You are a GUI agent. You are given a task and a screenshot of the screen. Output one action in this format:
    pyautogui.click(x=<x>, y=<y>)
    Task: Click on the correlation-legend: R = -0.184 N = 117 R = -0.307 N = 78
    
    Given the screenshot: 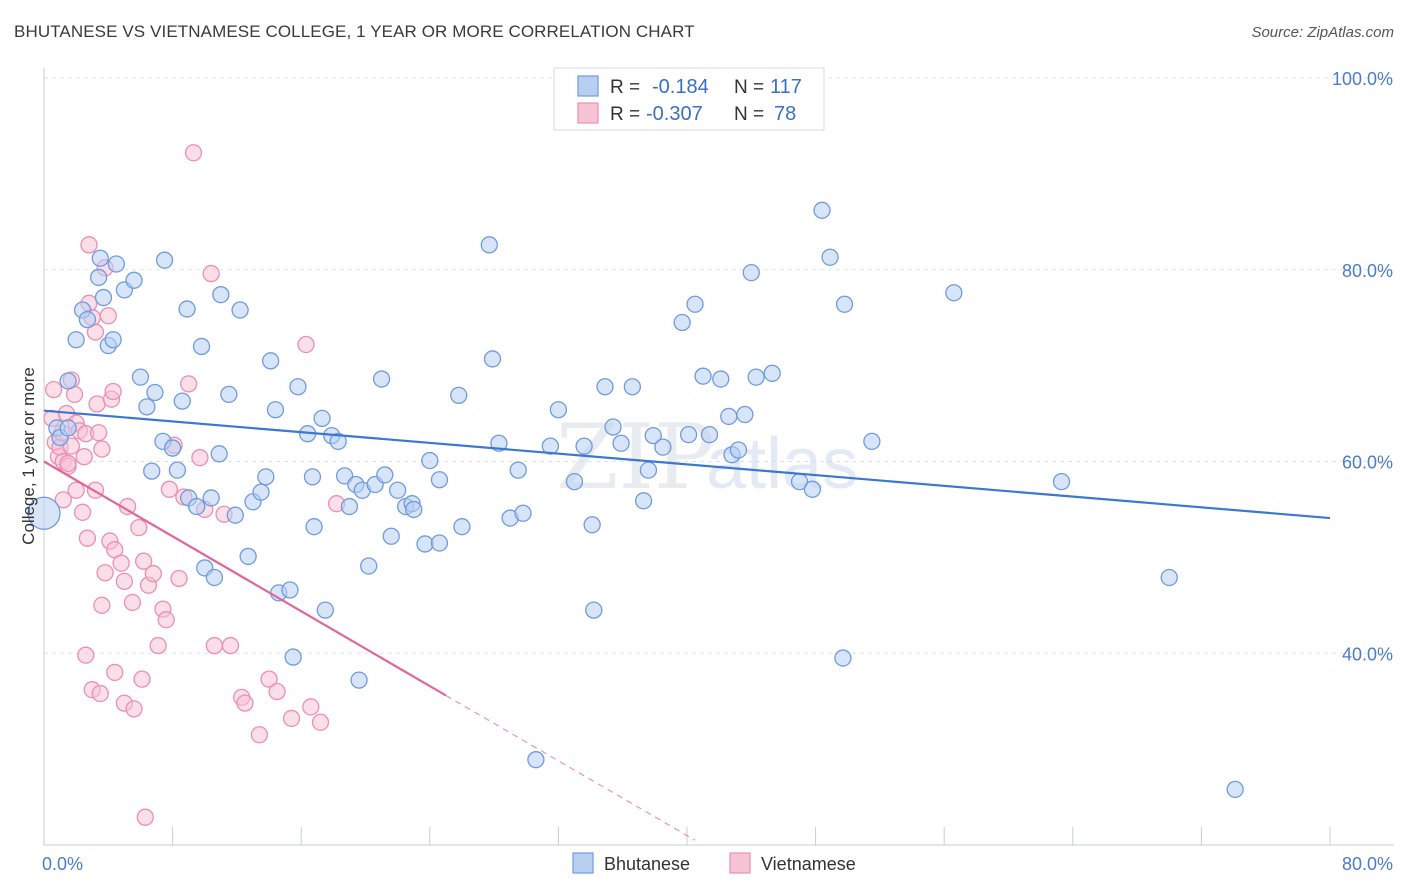 What is the action you would take?
    pyautogui.click(x=689, y=99)
    